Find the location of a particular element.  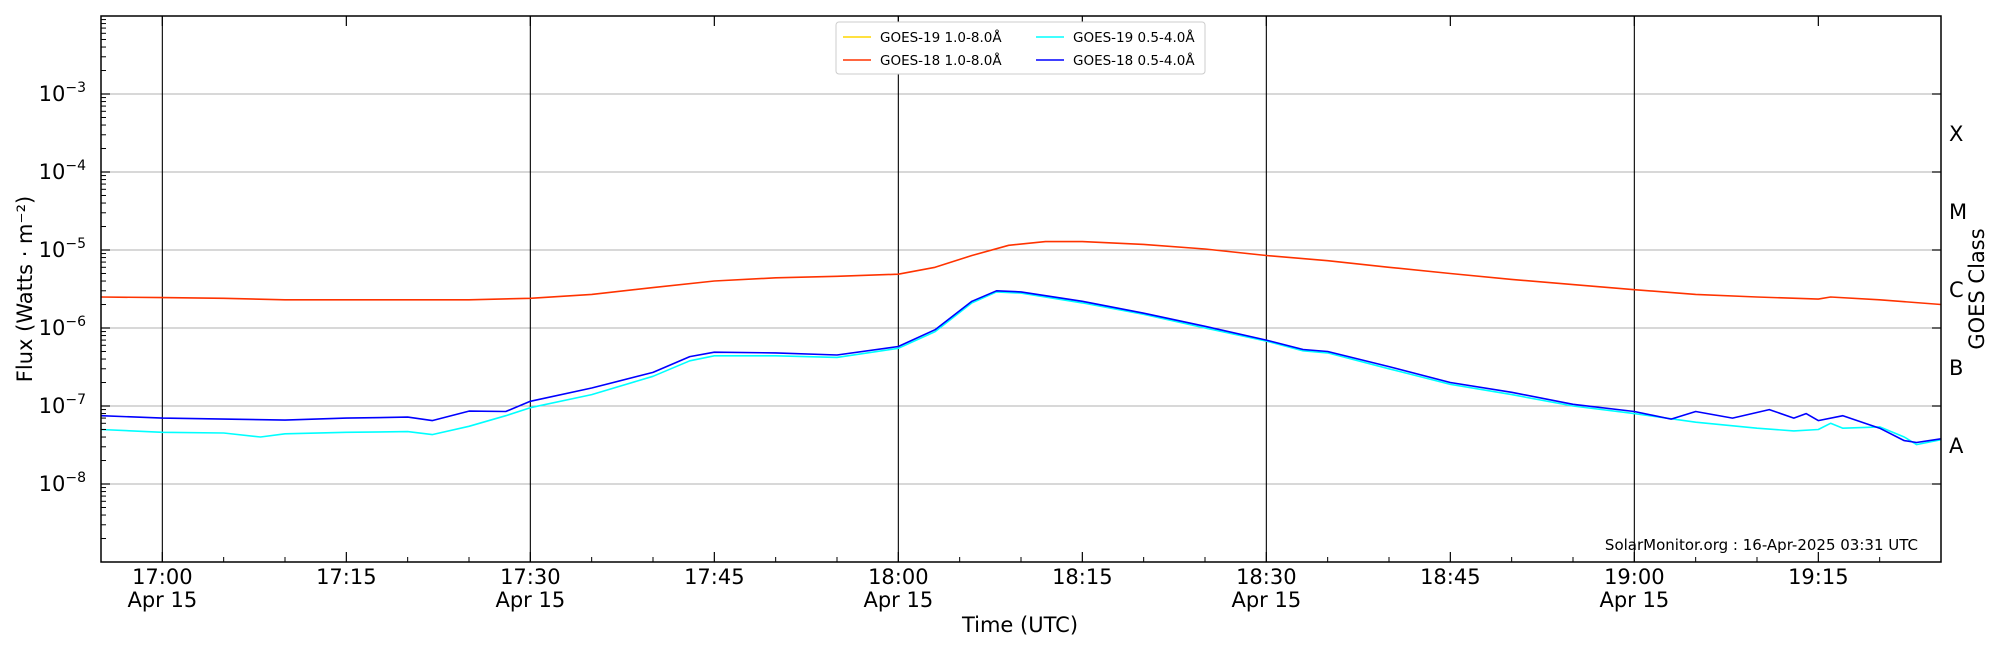

legend-box is located at coordinates (1020, 48).